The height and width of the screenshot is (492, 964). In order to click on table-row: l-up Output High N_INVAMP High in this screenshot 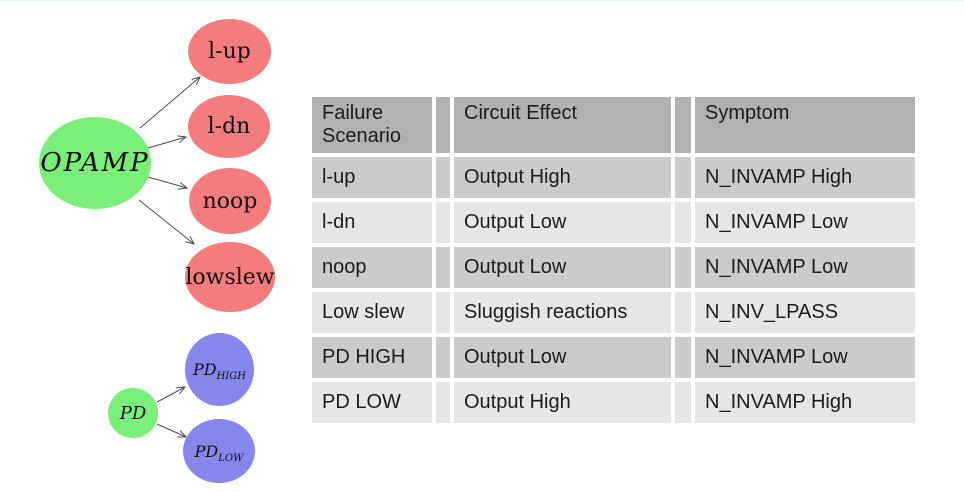, I will do `click(613, 177)`.